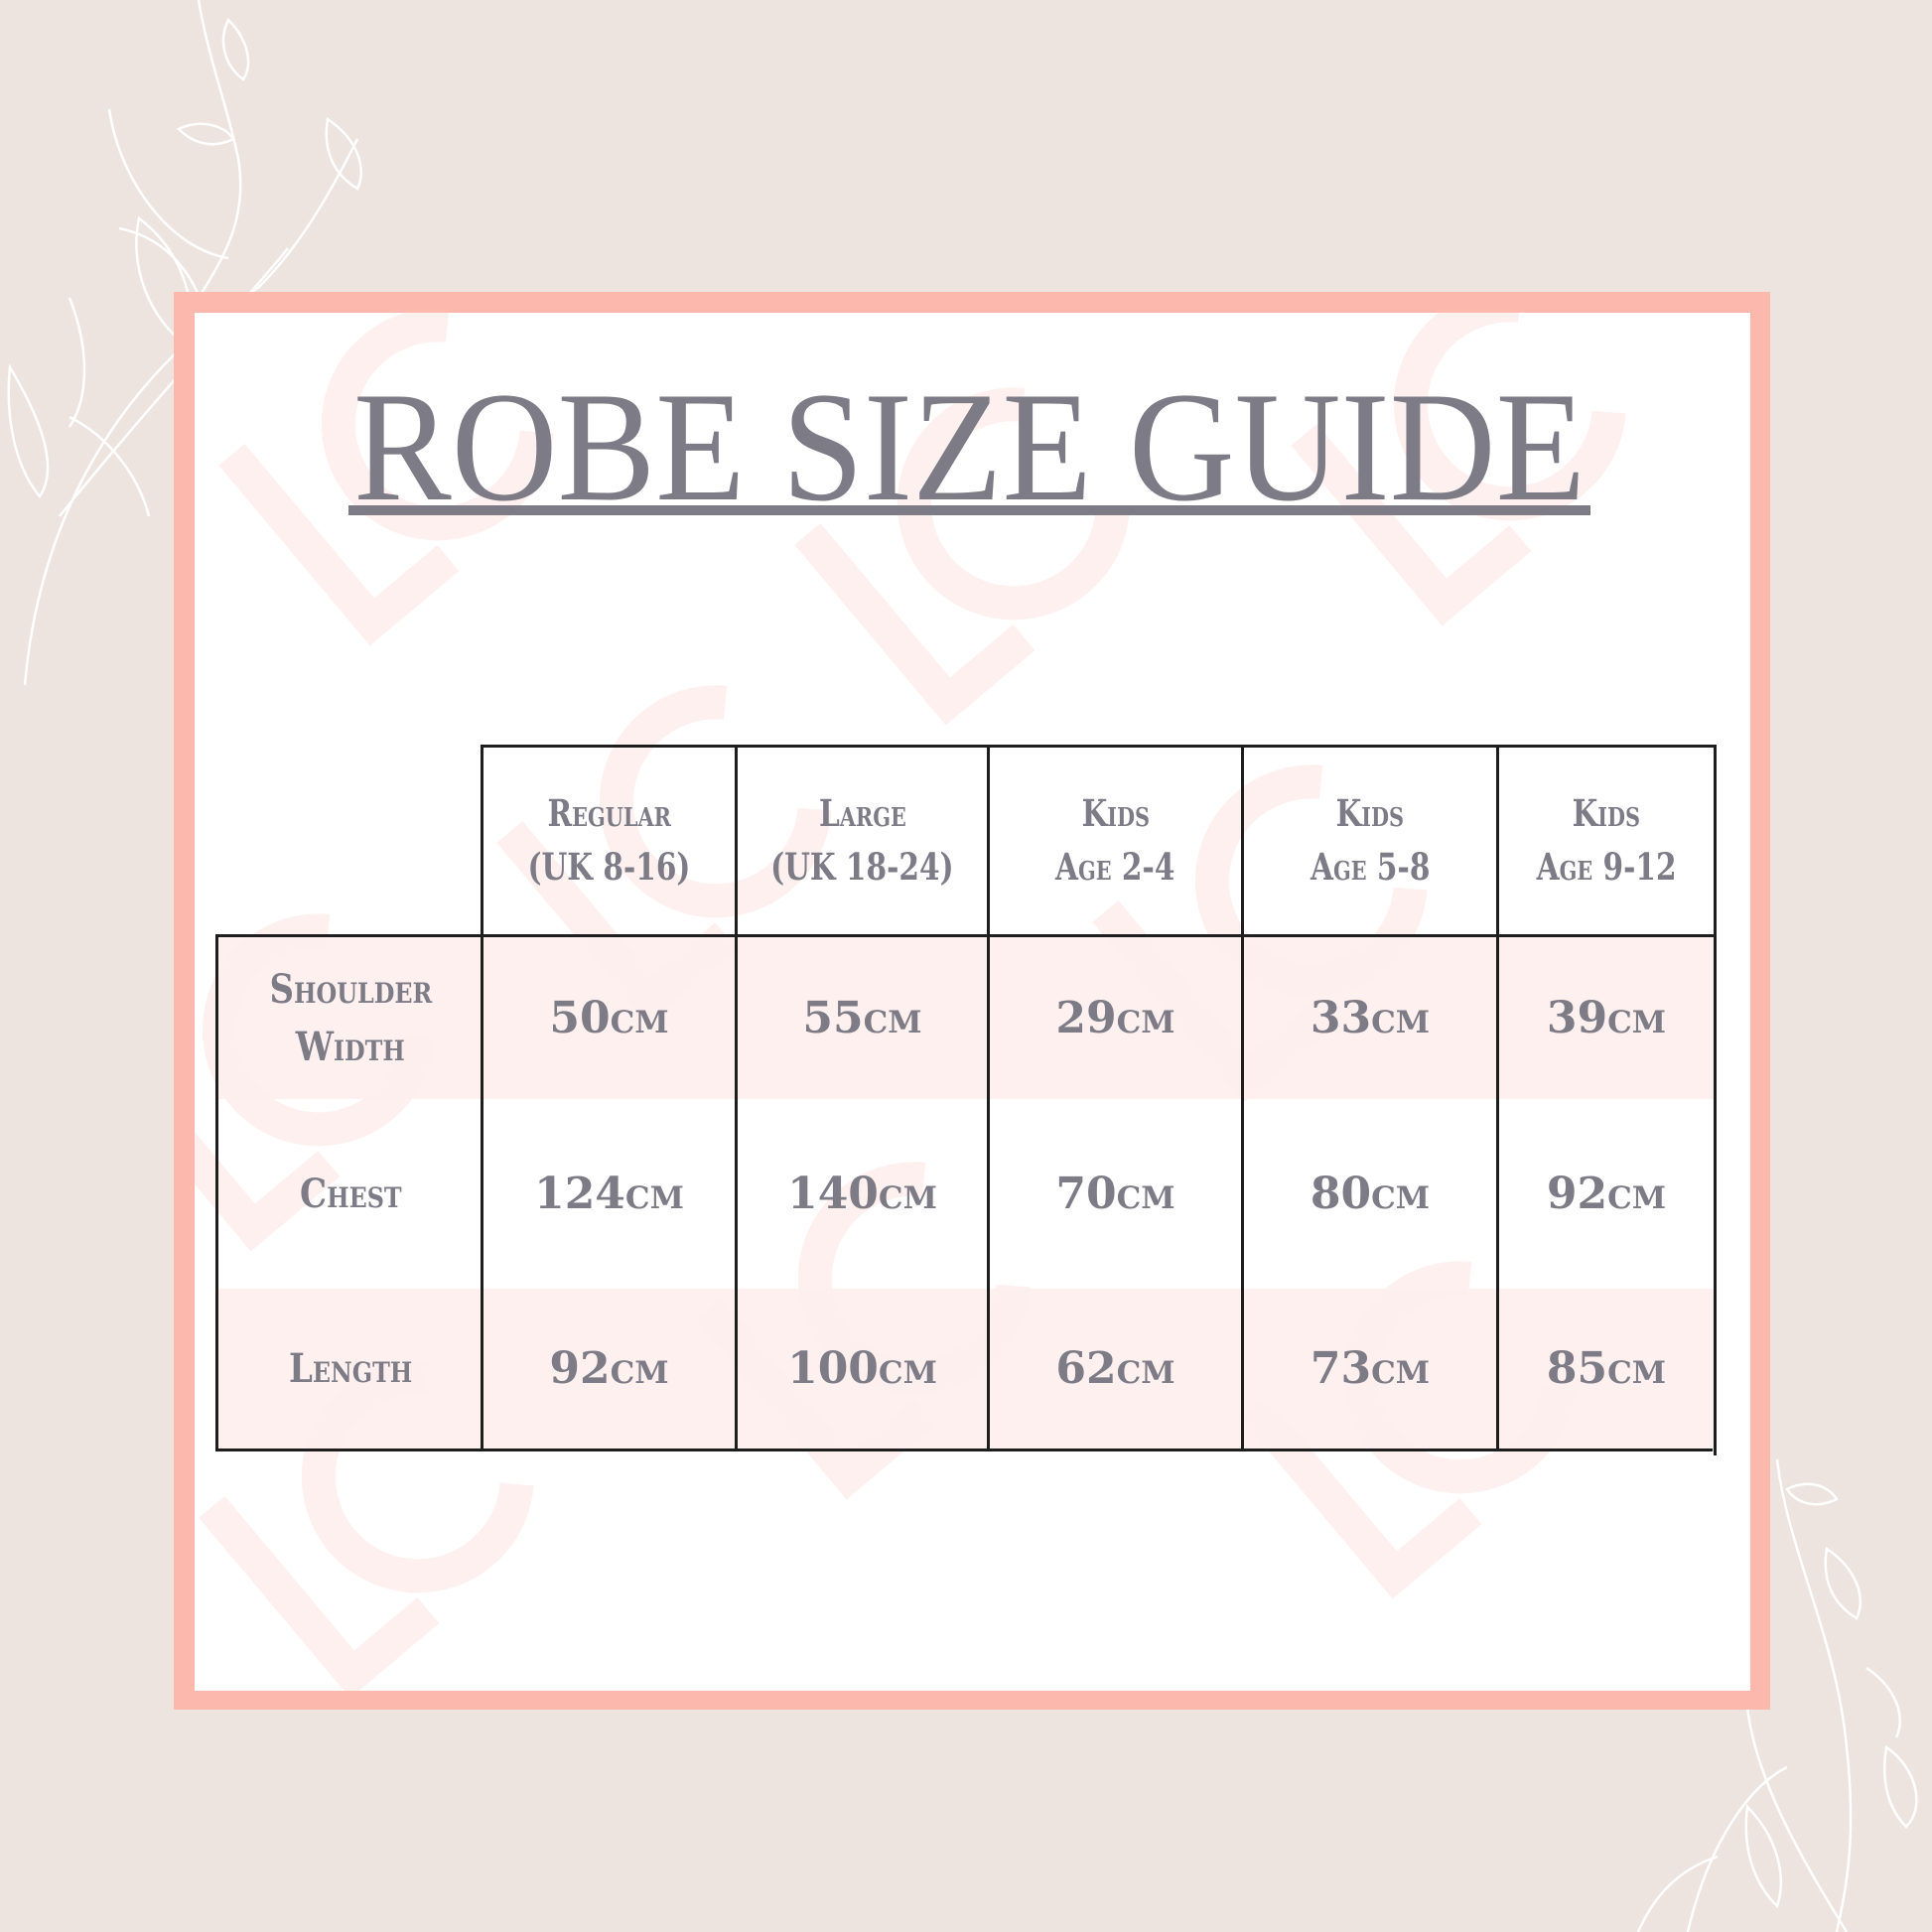 The width and height of the screenshot is (1932, 1932). I want to click on column-header: Kids Age 5-8, so click(1370, 841).